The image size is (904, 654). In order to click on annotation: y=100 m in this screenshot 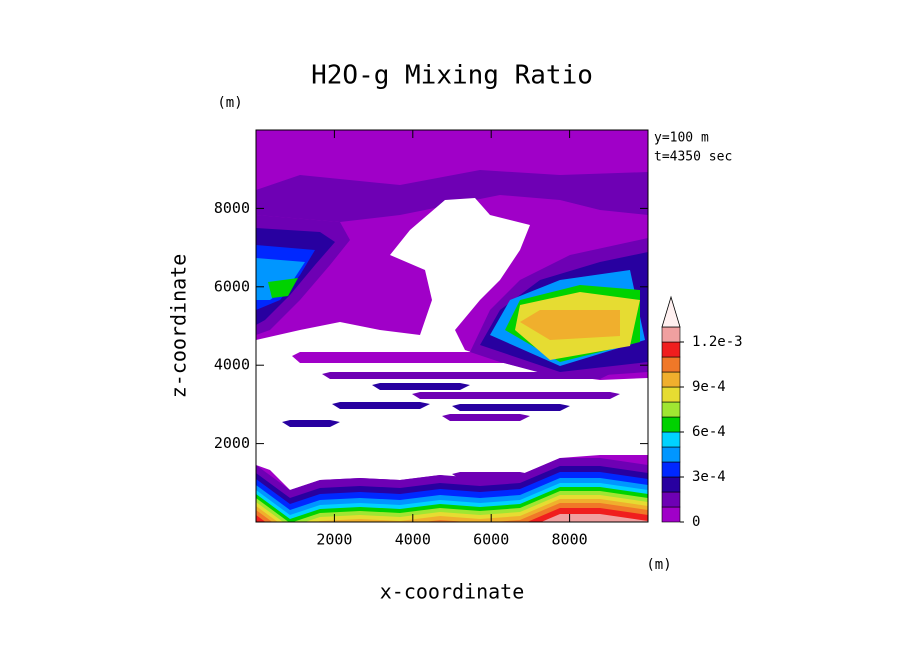, I will do `click(681, 138)`.